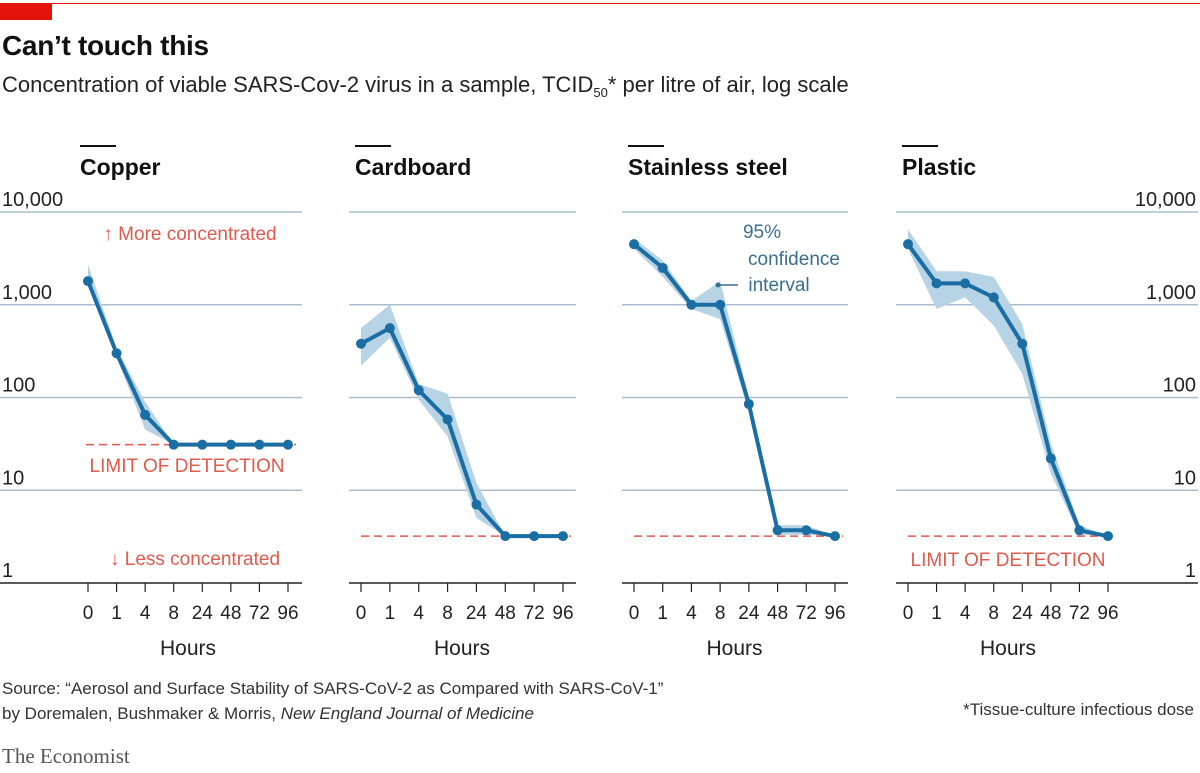 Image resolution: width=1200 pixels, height=773 pixels. I want to click on y-tick-label-right: 10,000, so click(1165, 200).